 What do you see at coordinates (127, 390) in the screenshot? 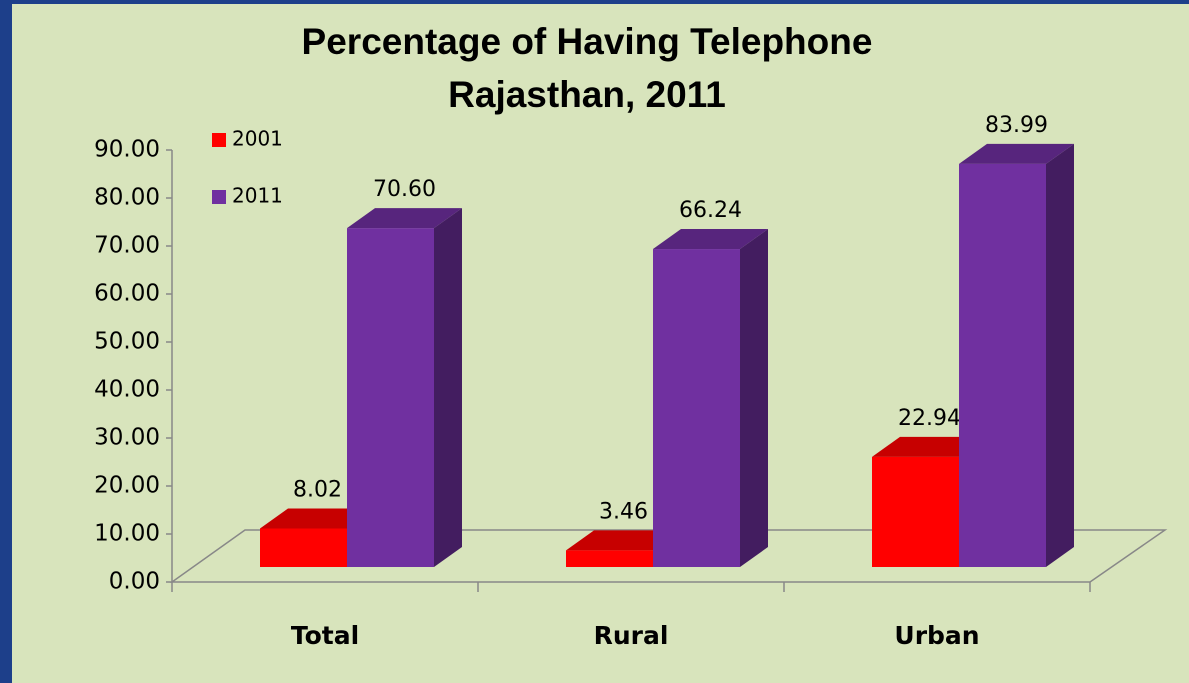
I see `y-tick-label: 40.00` at bounding box center [127, 390].